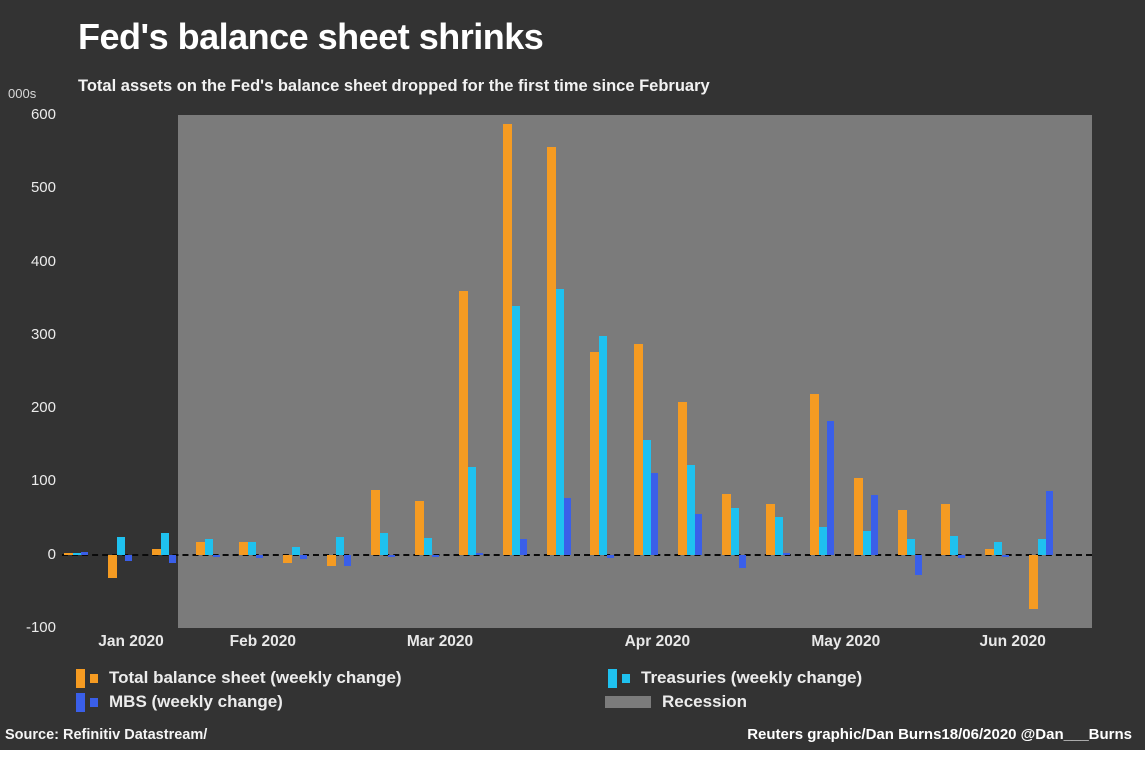  What do you see at coordinates (440, 641) in the screenshot?
I see `x-month-label: Mar 2020` at bounding box center [440, 641].